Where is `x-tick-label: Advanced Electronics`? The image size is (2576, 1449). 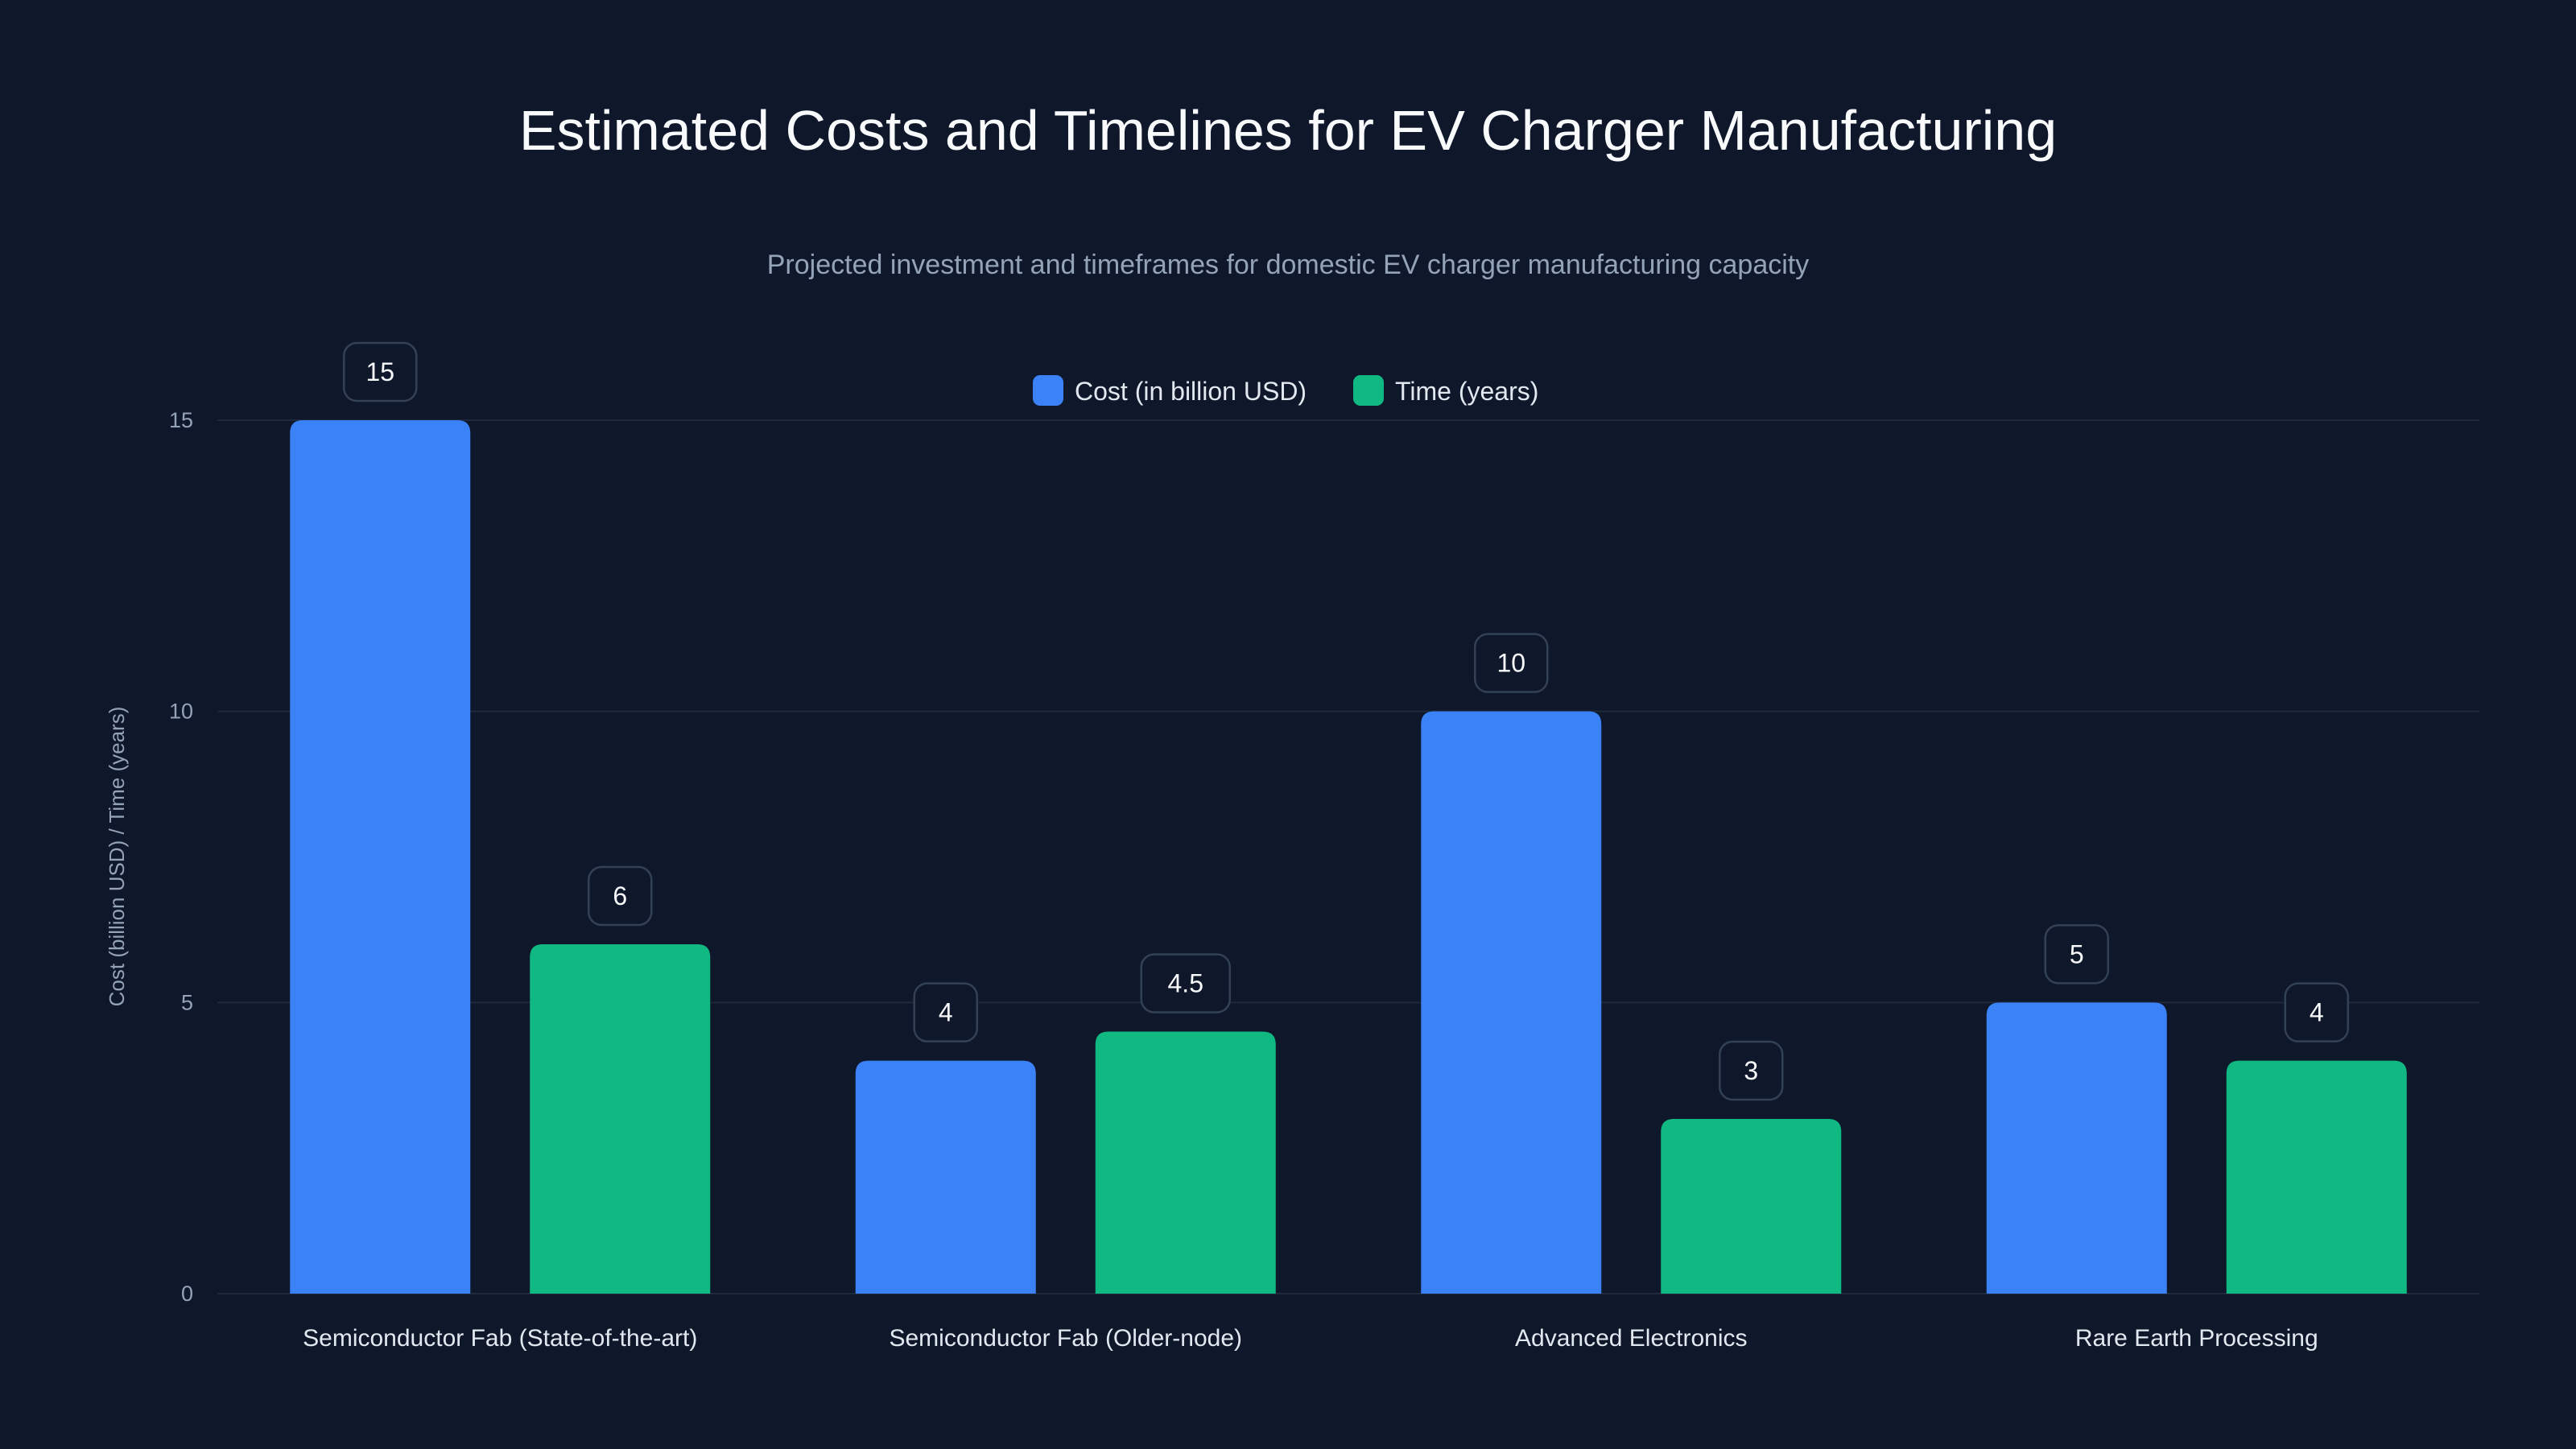
x-tick-label: Advanced Electronics is located at coordinates (1631, 1338).